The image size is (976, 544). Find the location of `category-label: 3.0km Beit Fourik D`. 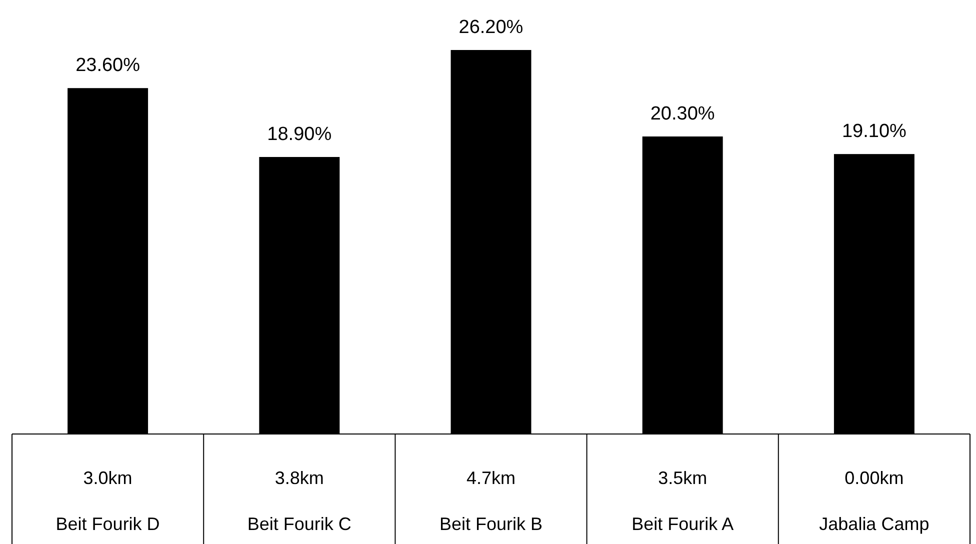

category-label: 3.0km Beit Fourik D is located at coordinates (108, 501).